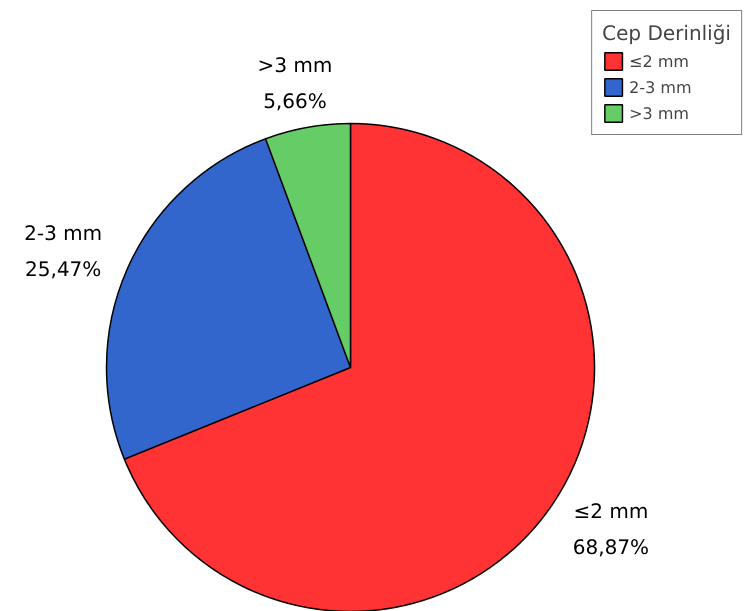 This screenshot has height=611, width=752. I want to click on data-label: 25,47%, so click(63, 268).